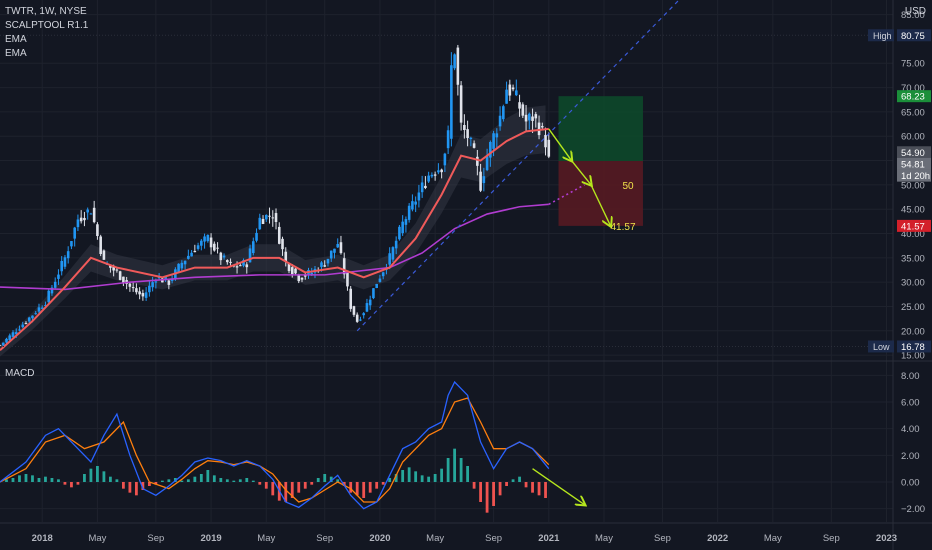  Describe the element at coordinates (274, 247) in the screenshot. I see `ema-slow-line` at that location.